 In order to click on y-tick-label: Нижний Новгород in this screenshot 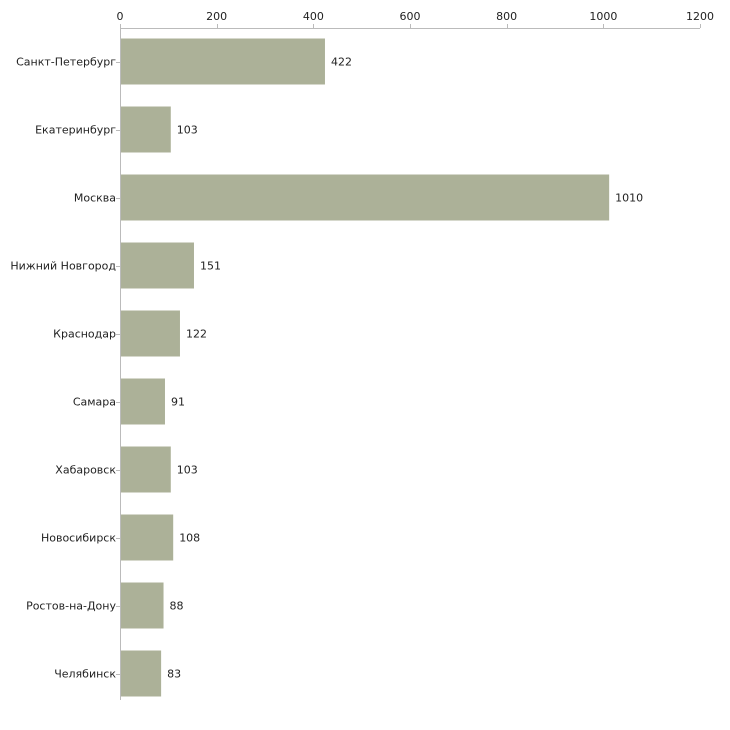, I will do `click(63, 266)`.